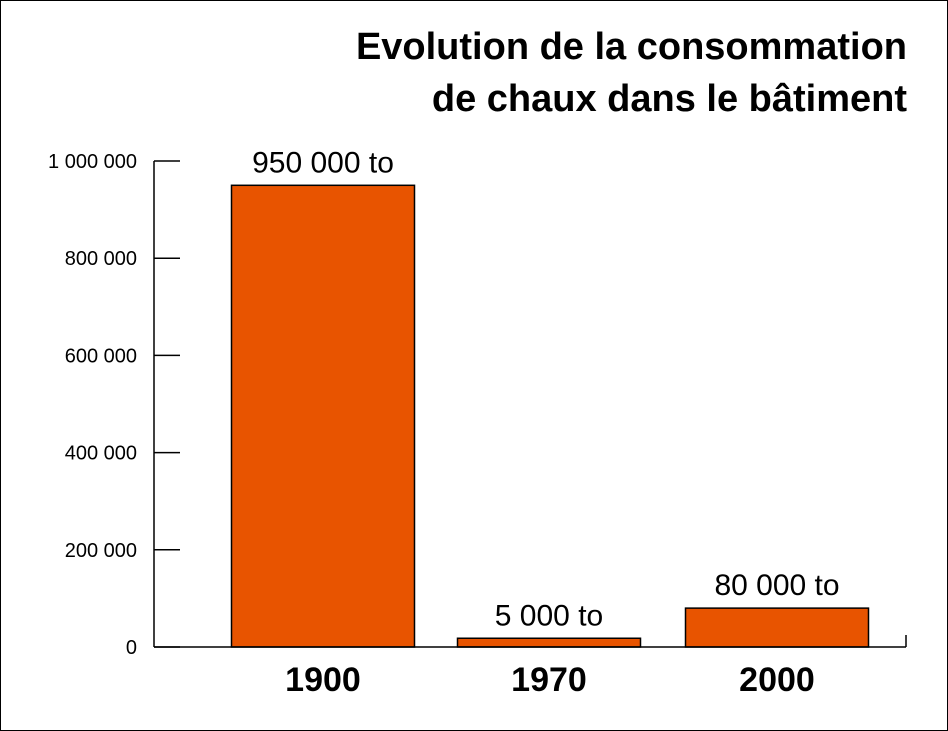 This screenshot has width=948, height=731. What do you see at coordinates (549, 642) in the screenshot?
I see `bar-1970` at bounding box center [549, 642].